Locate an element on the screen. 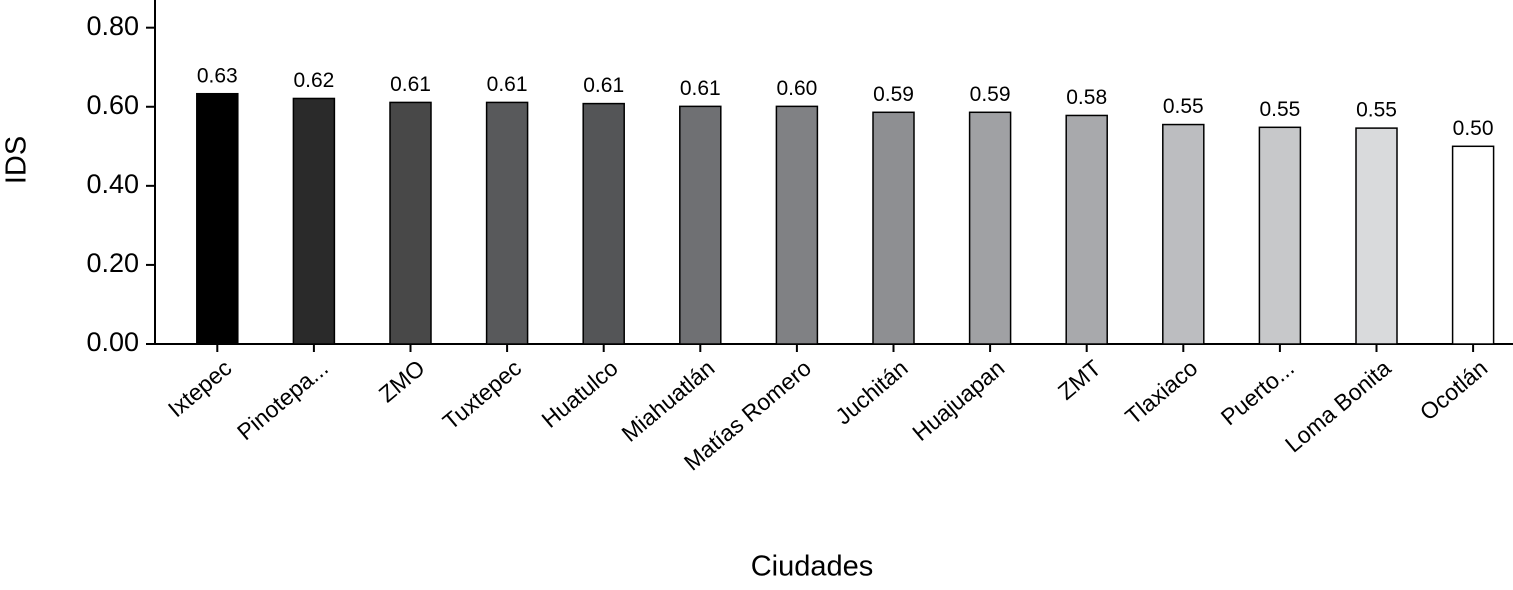  y-axis-label: IDS is located at coordinates (17, 160).